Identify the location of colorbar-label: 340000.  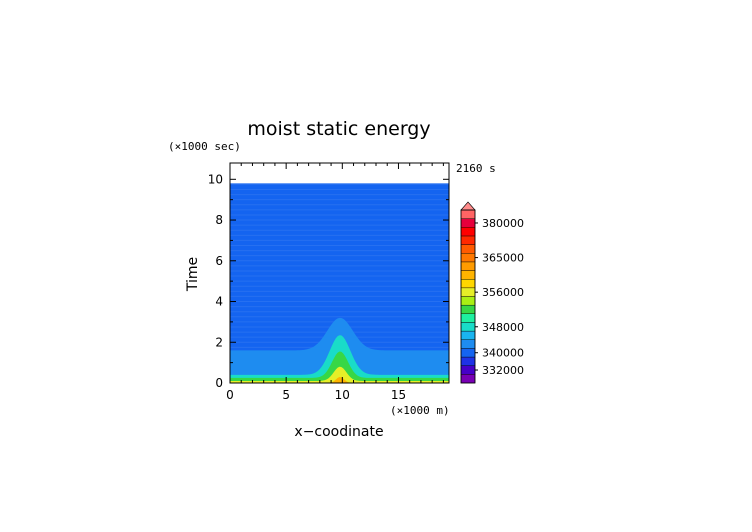
(503, 353).